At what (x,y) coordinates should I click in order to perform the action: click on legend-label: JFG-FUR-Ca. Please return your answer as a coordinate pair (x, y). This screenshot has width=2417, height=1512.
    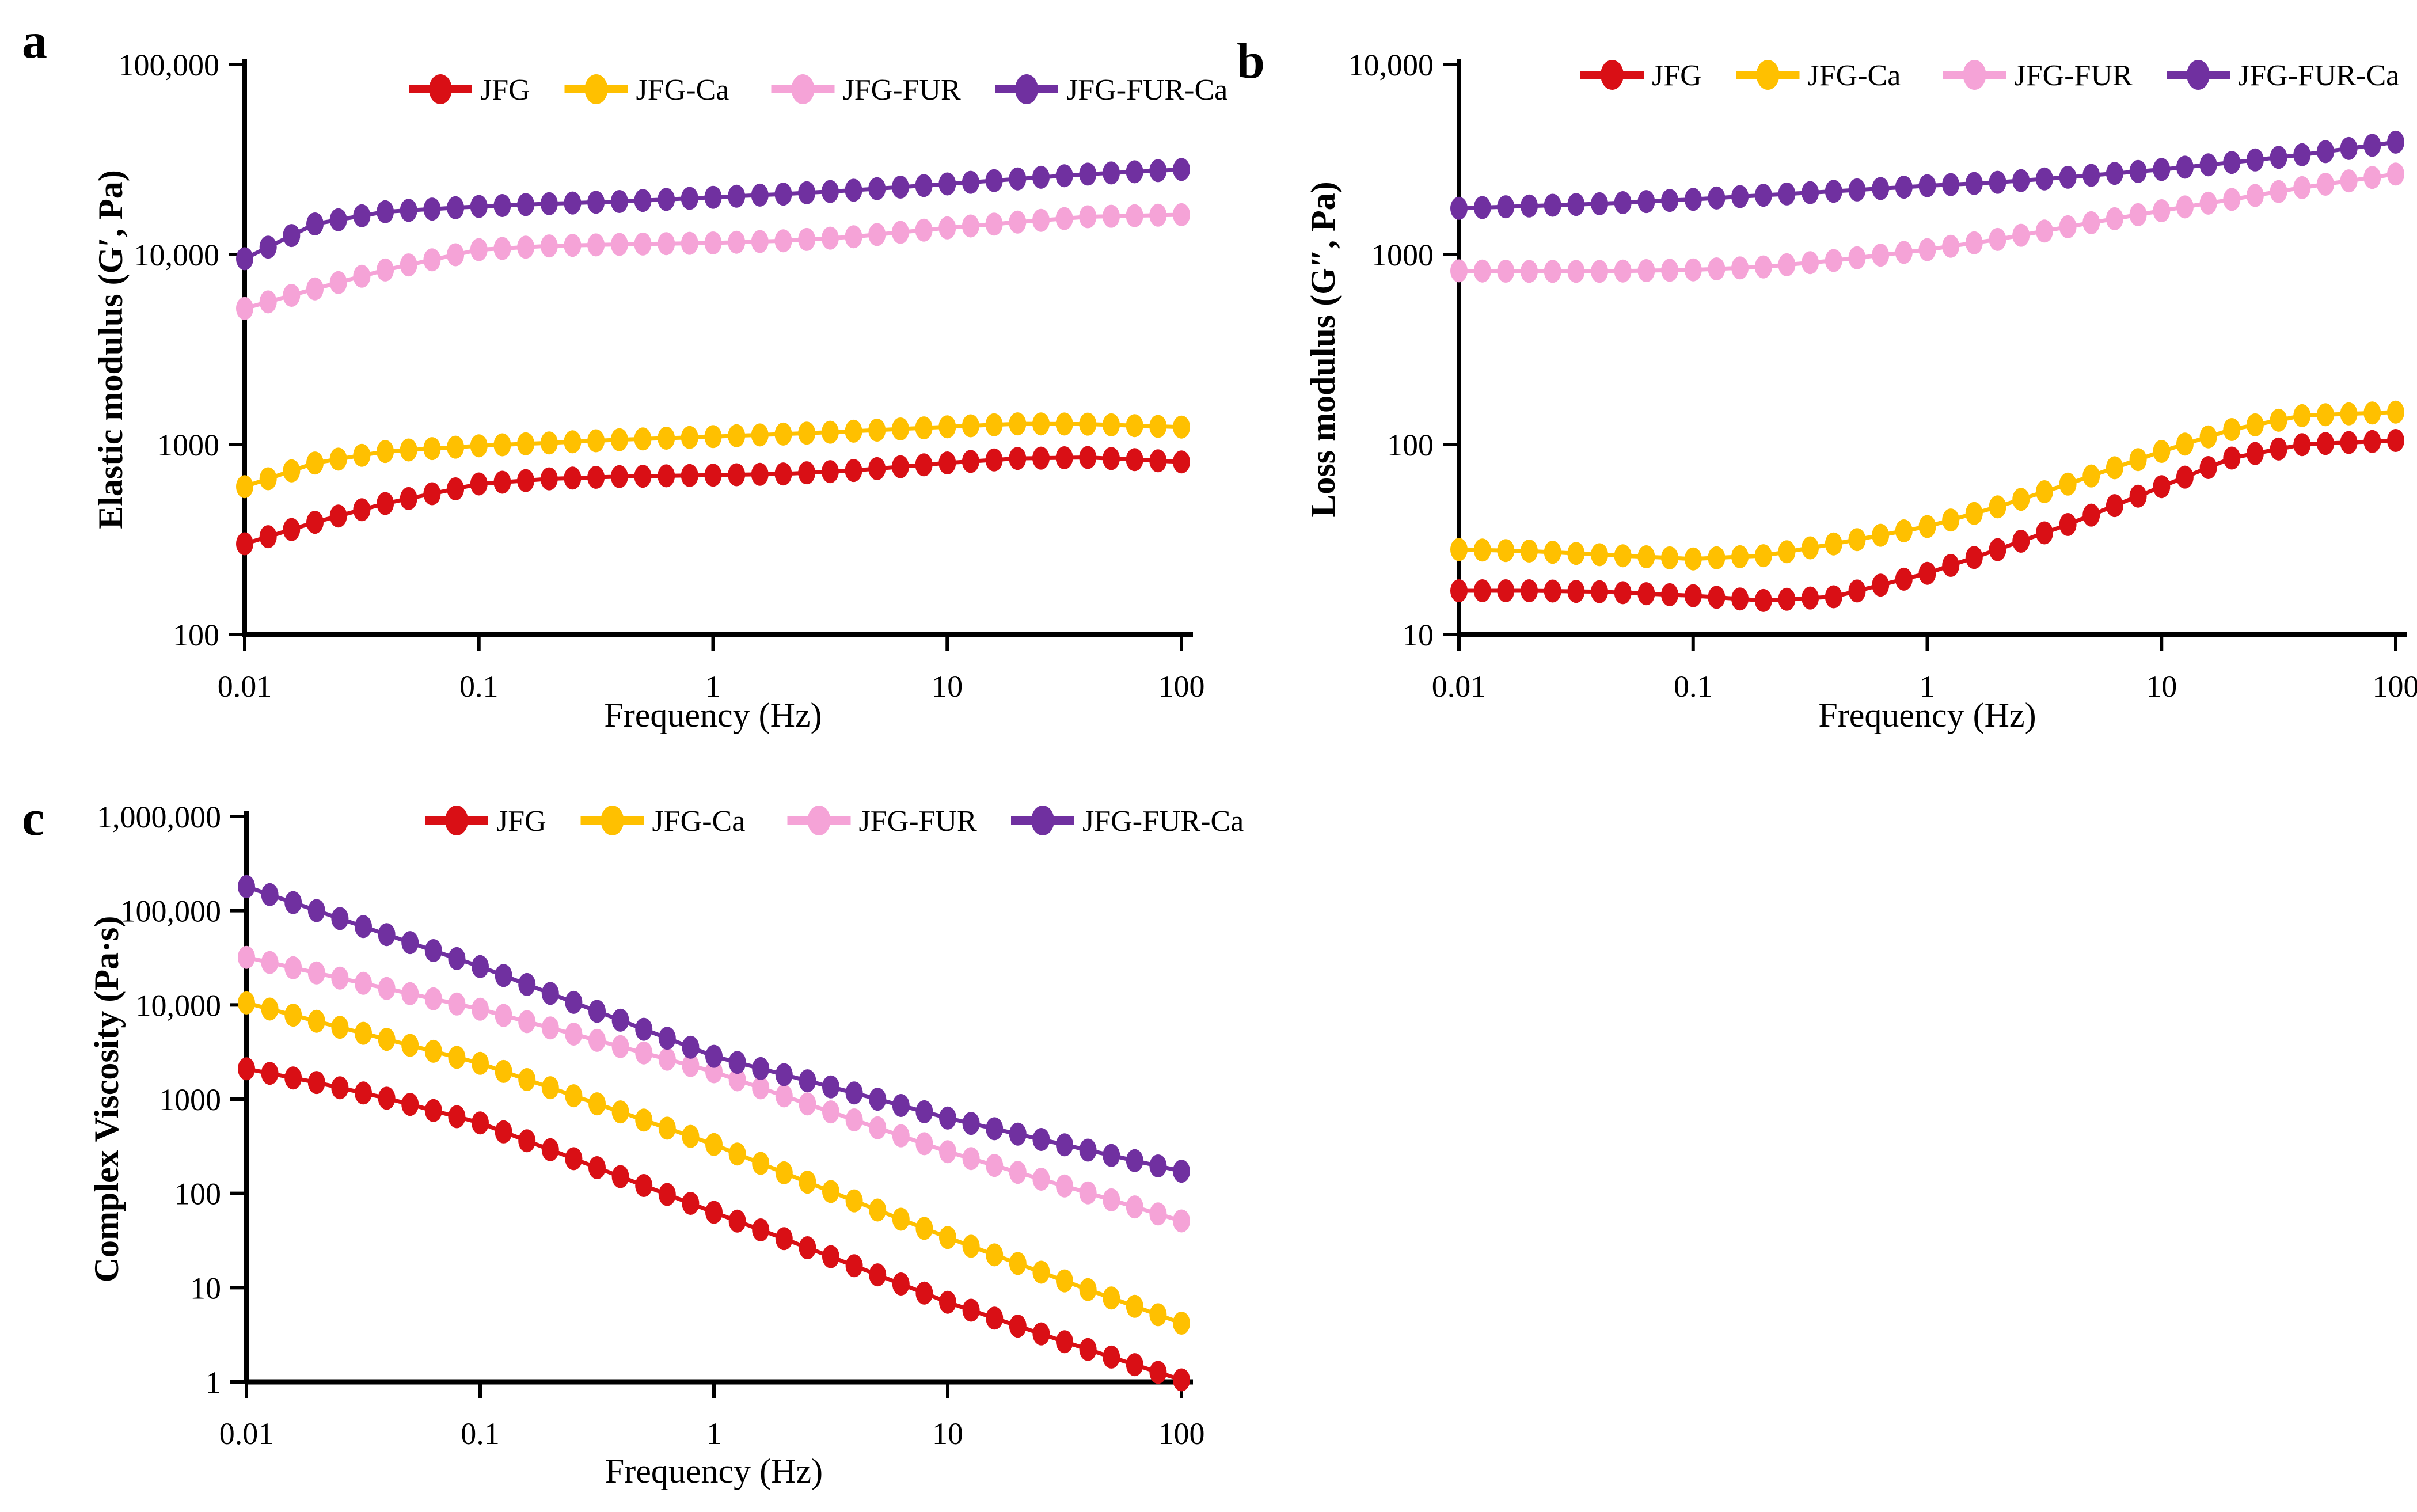
    Looking at the image, I should click on (1163, 821).